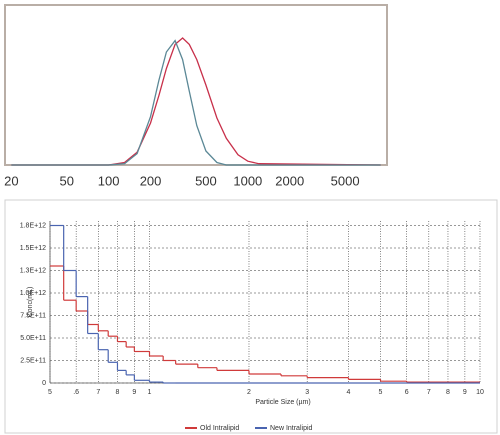 The width and height of the screenshot is (500, 435). I want to click on x-tick-label: 2000, so click(289, 180).